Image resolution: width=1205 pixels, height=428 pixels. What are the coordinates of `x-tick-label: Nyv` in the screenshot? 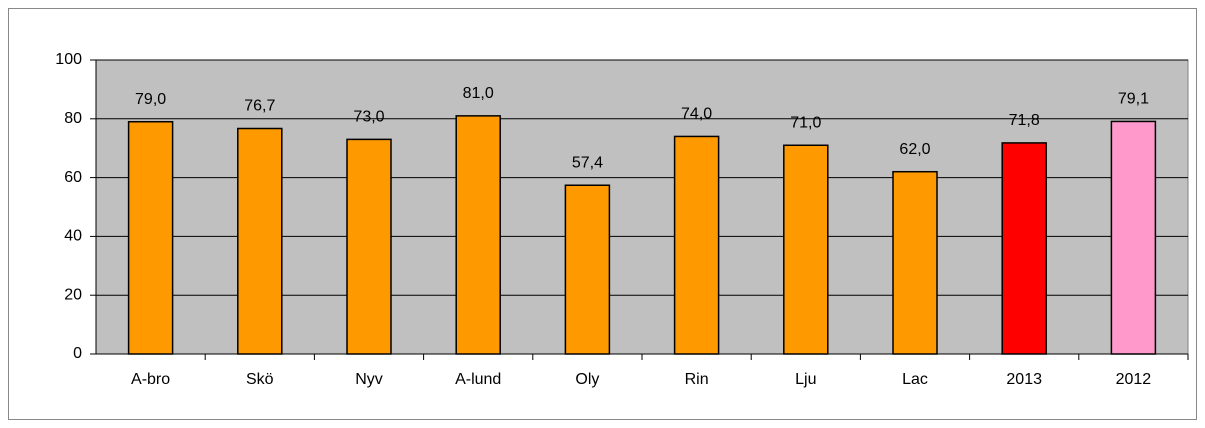 It's located at (369, 379).